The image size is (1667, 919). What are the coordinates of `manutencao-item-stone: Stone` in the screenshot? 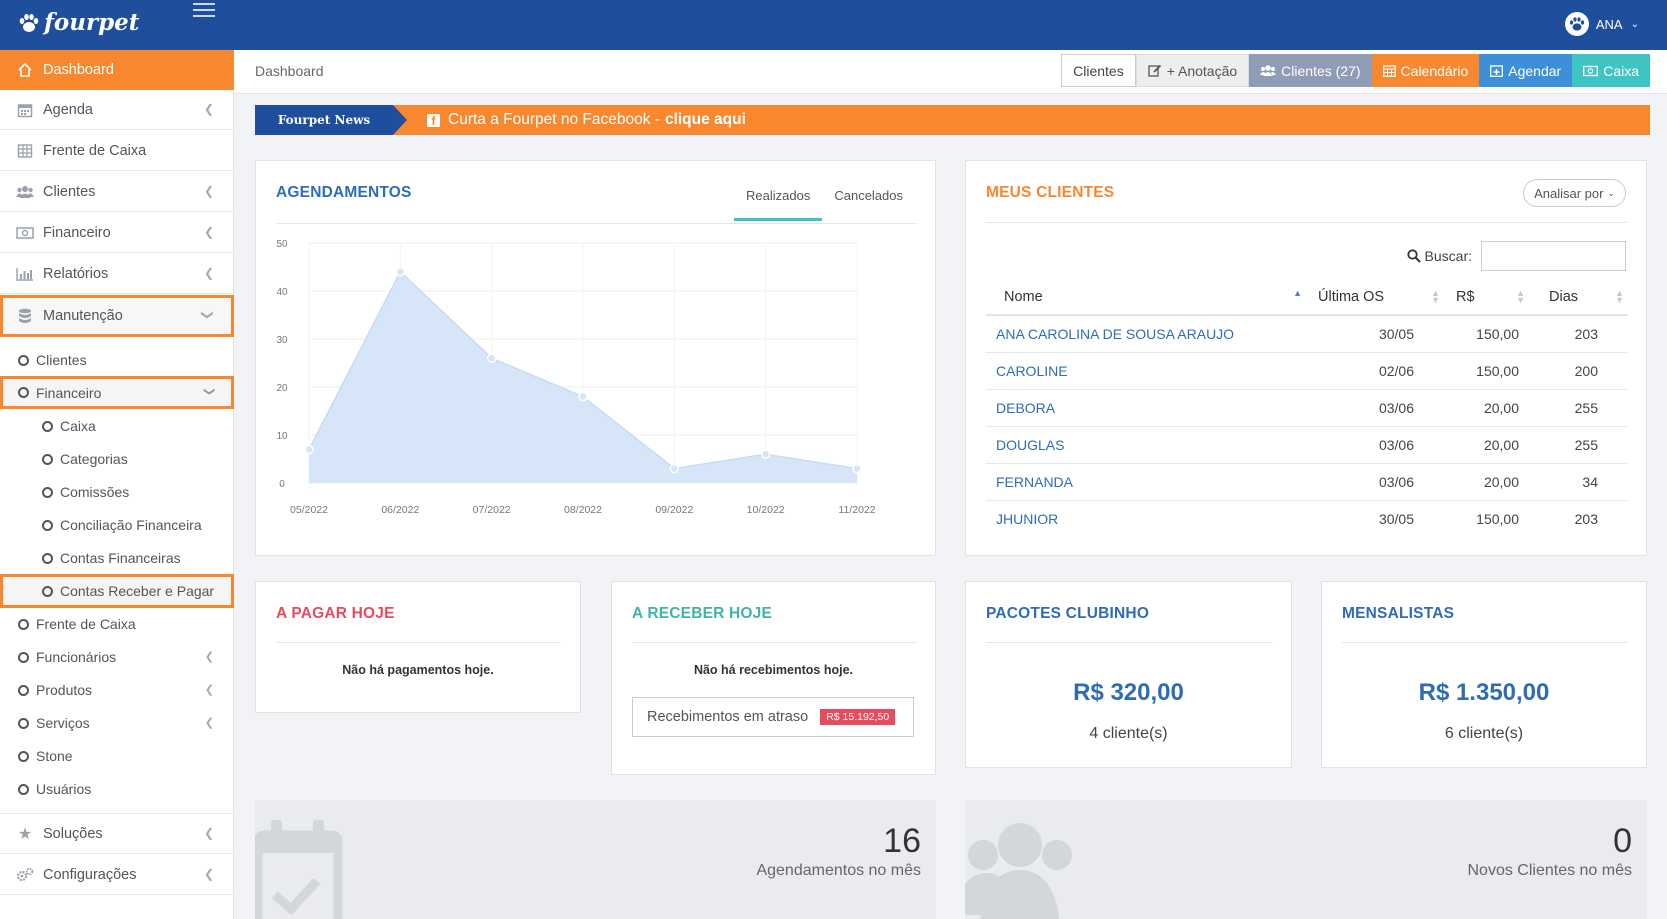 It's located at (117, 756).